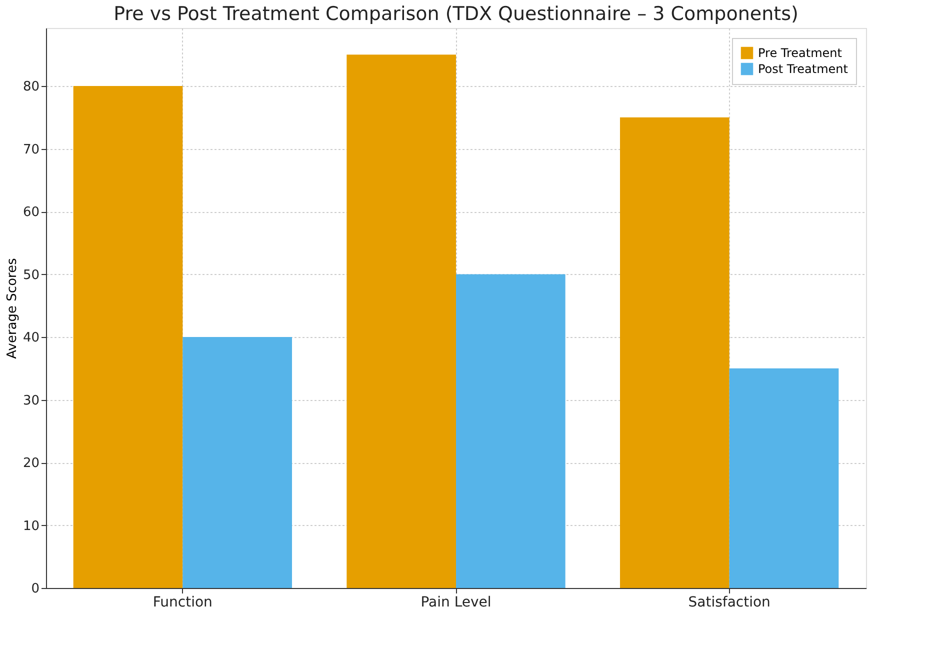  I want to click on y-tick-label: 20, so click(31, 464).